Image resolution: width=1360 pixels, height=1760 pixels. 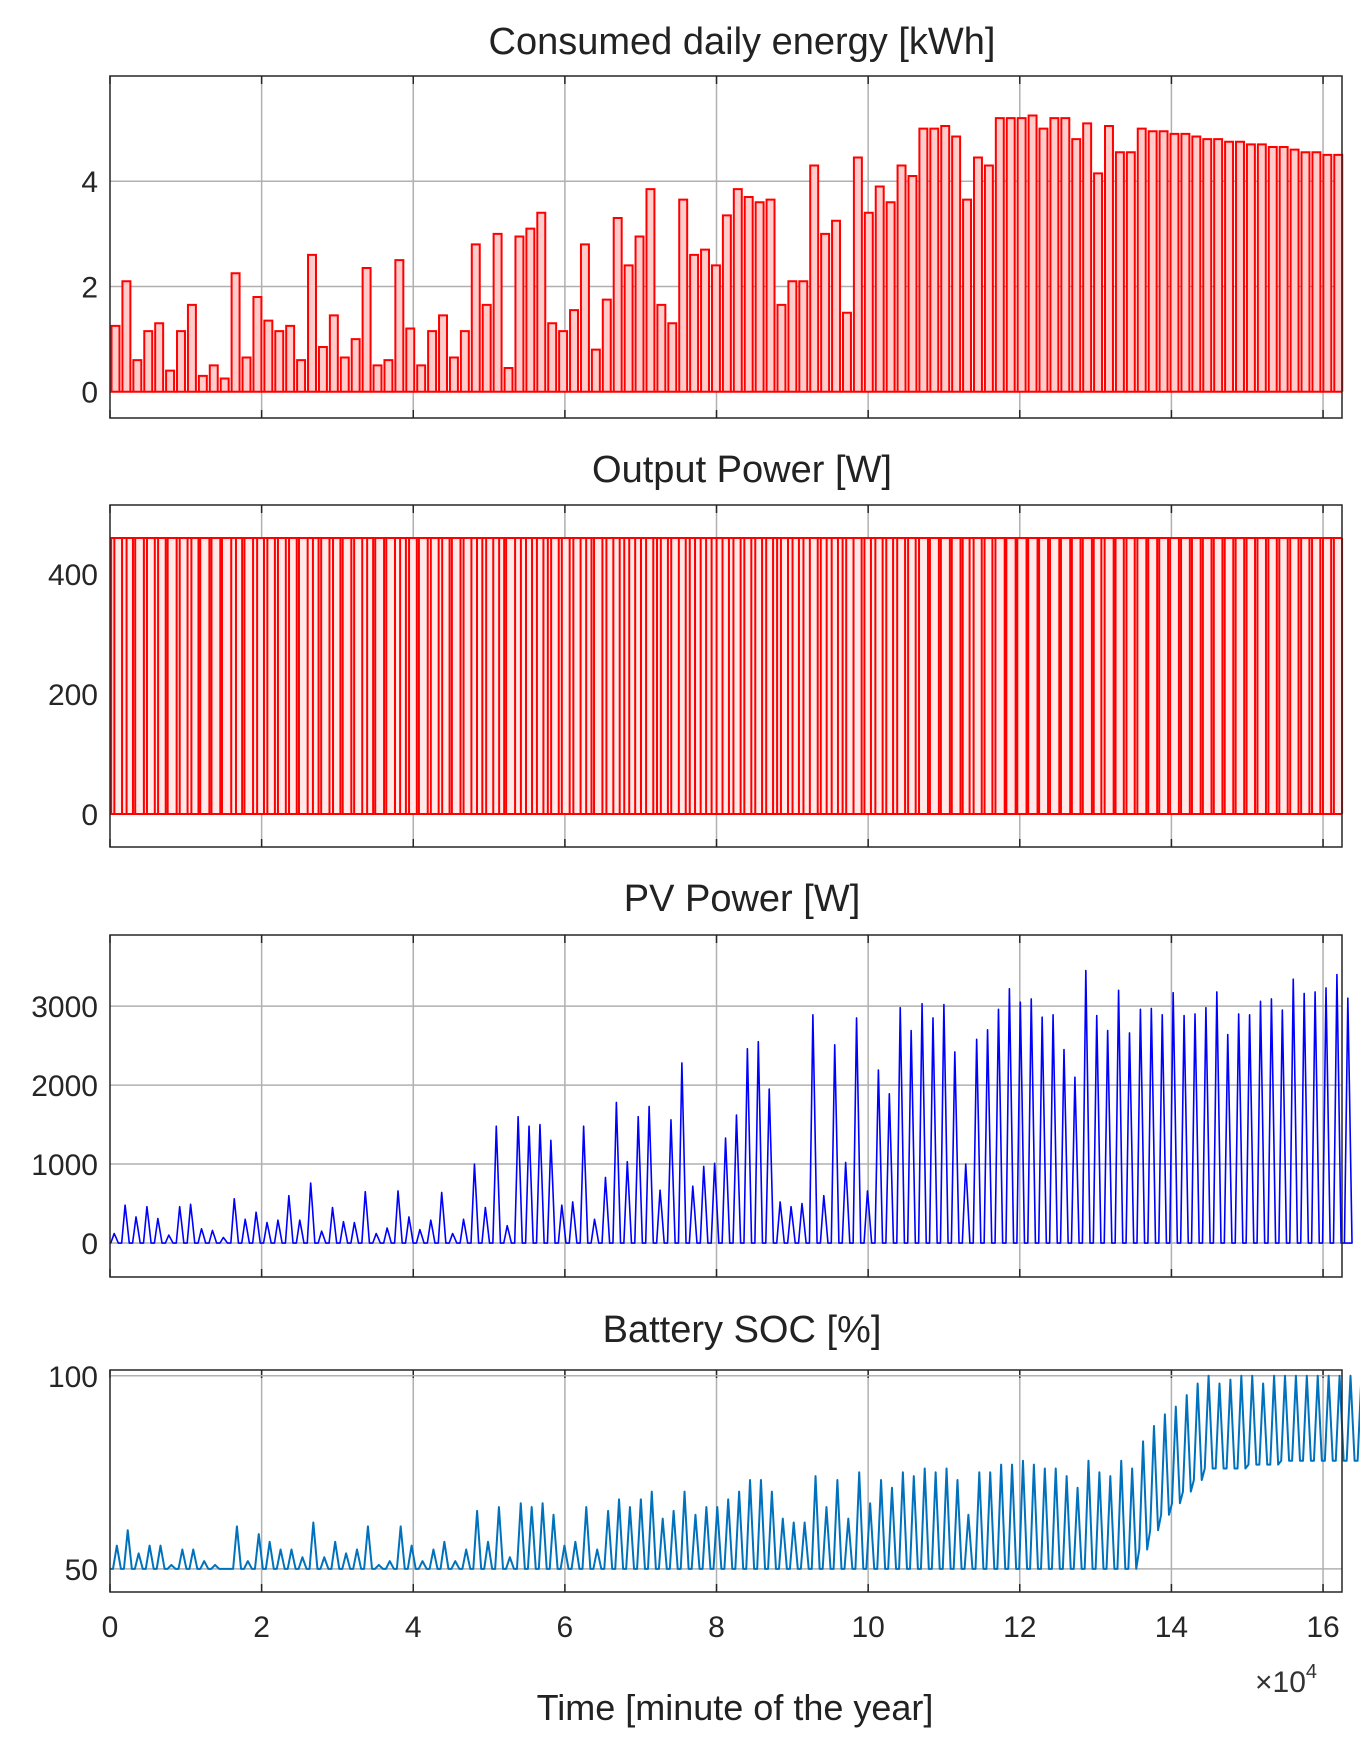 What do you see at coordinates (742, 1330) in the screenshot?
I see `chart-title: Battery SOC [%]` at bounding box center [742, 1330].